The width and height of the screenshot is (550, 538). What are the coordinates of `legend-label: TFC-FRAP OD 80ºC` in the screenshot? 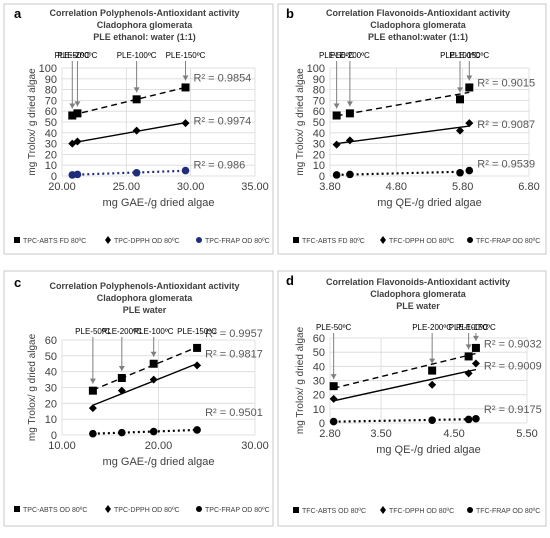 It's located at (508, 511).